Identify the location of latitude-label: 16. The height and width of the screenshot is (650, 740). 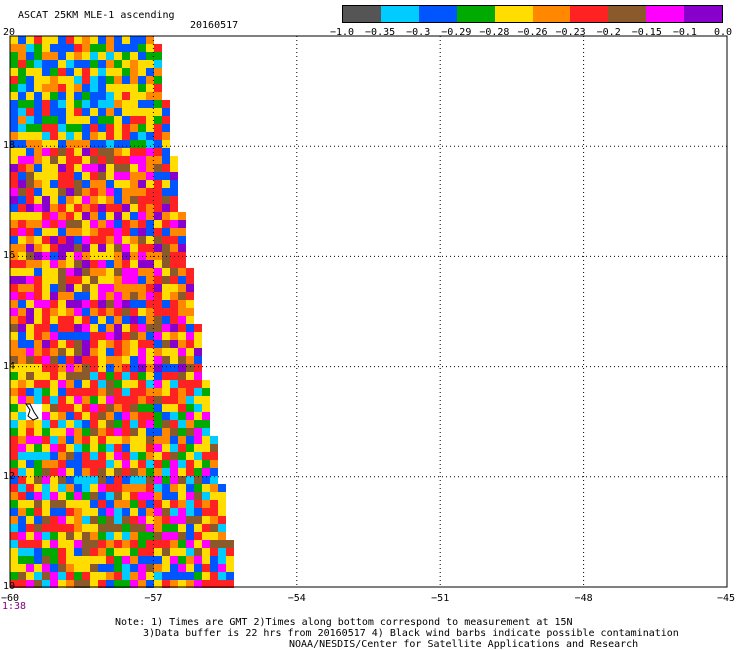
(9, 256).